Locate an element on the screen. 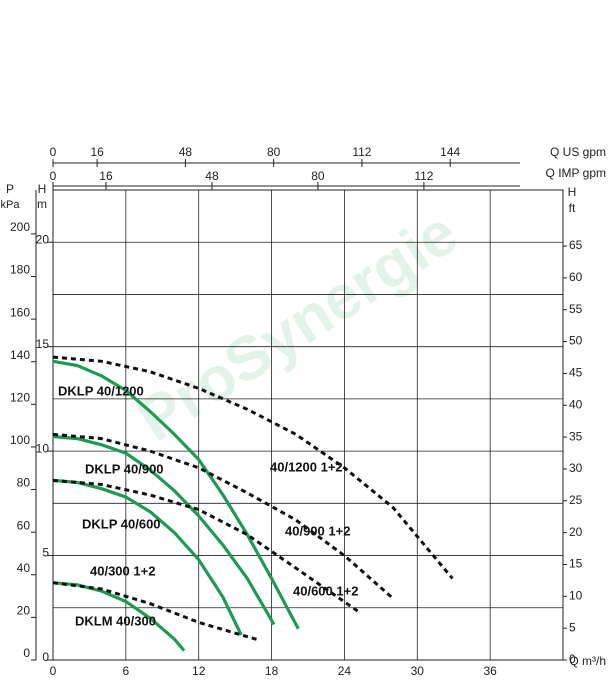 This screenshot has height=695, width=609. kpa-tick-label: 0 is located at coordinates (26, 653).